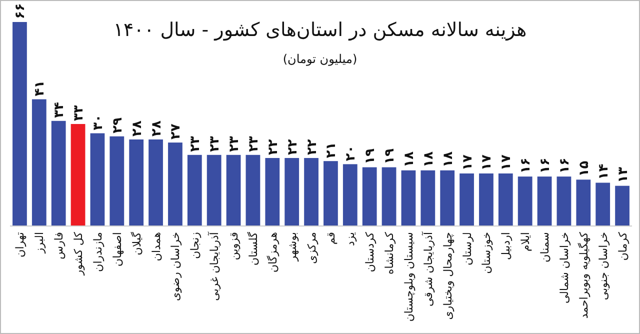  I want to click on category-label: خراسان رضوی, so click(175, 267).